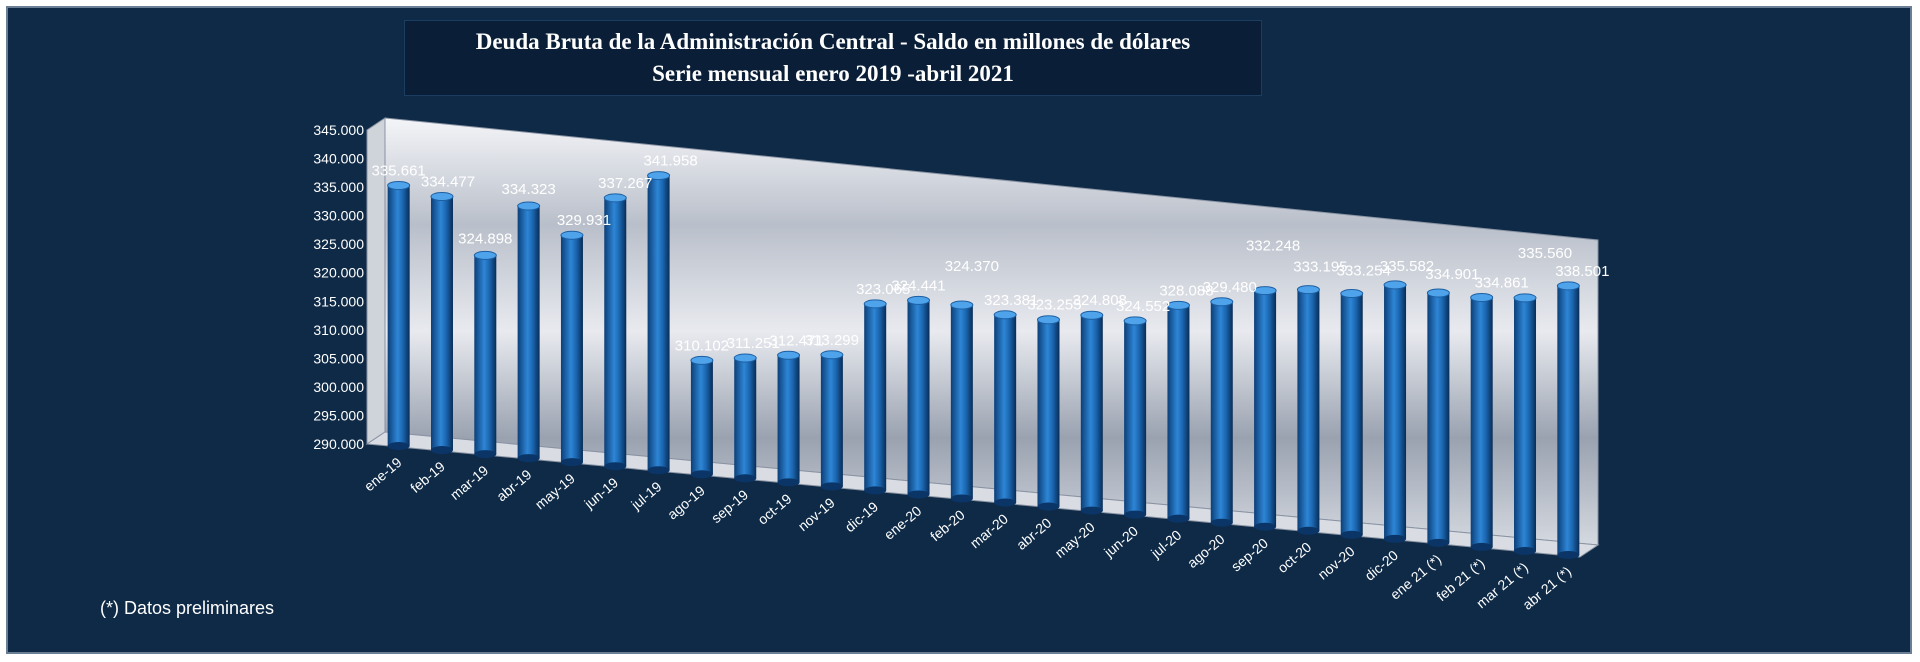 Image resolution: width=1920 pixels, height=662 pixels. What do you see at coordinates (338, 159) in the screenshot?
I see `y-tick-label: 340.000` at bounding box center [338, 159].